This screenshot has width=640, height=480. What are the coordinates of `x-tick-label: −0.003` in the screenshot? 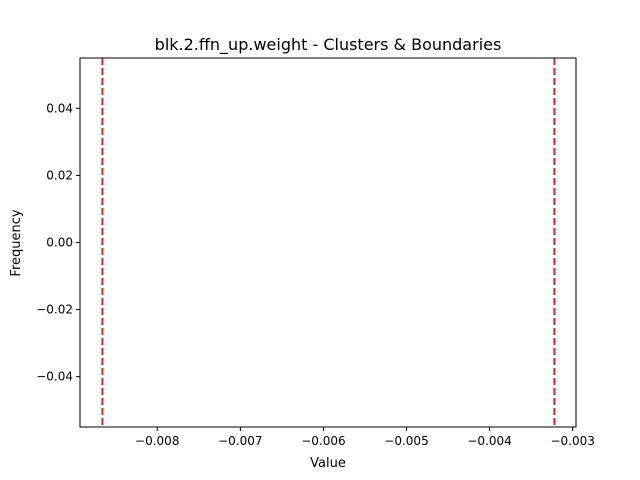 It's located at (572, 441).